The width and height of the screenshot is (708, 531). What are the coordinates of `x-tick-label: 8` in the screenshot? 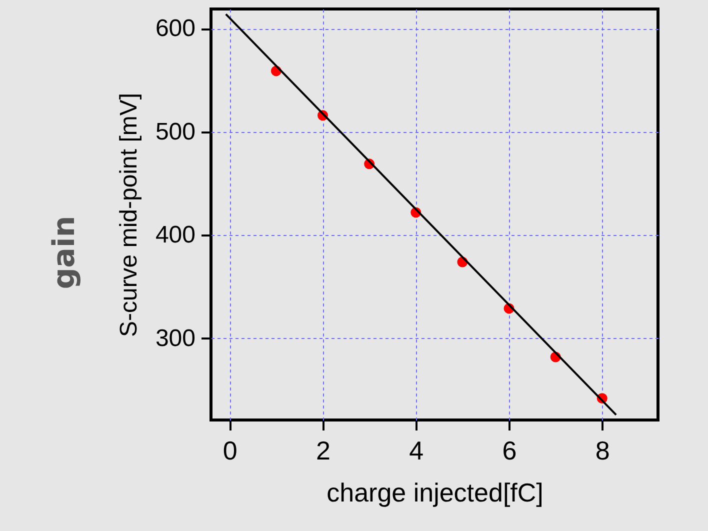 It's located at (602, 451).